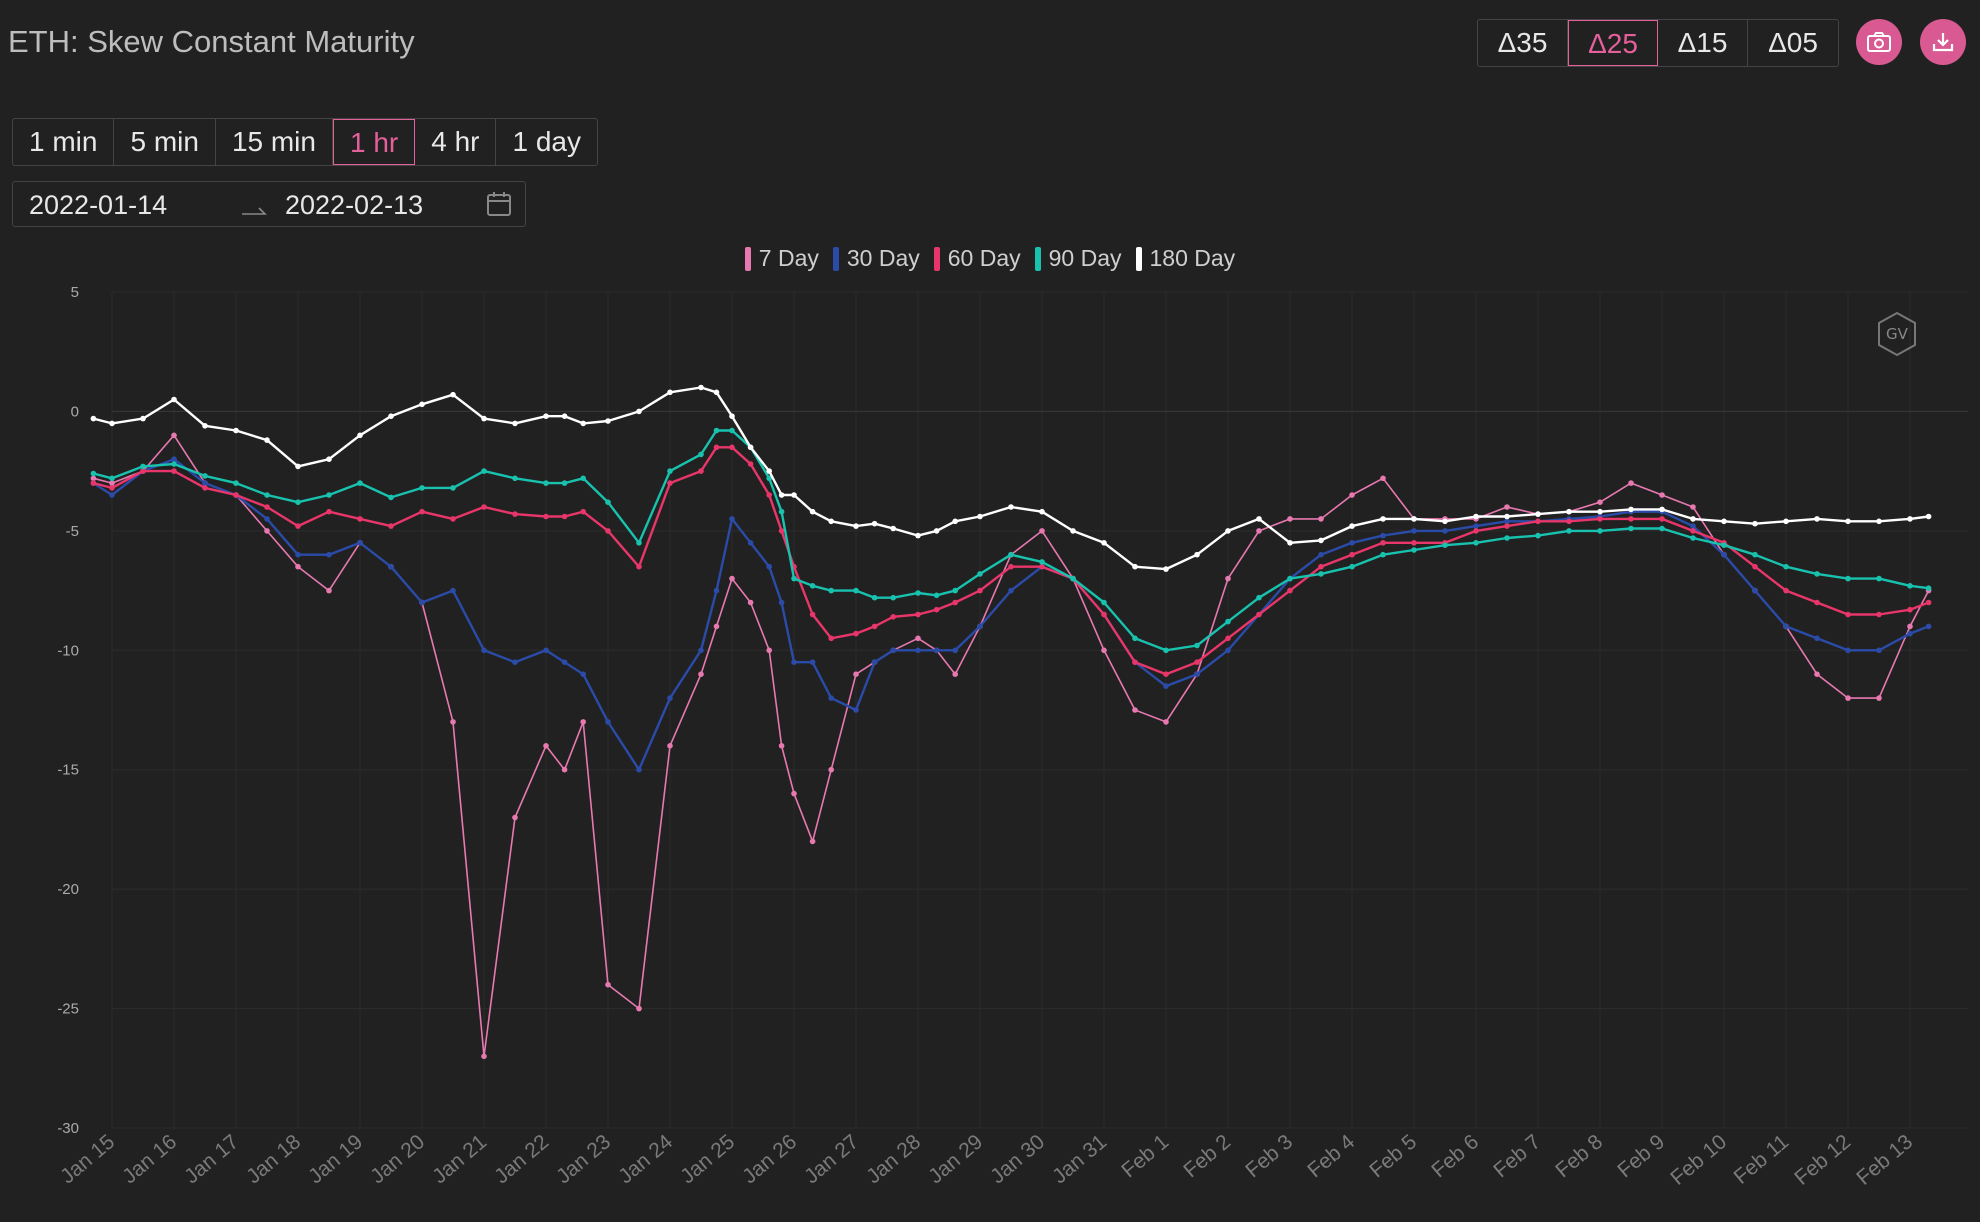 The width and height of the screenshot is (1980, 1222). I want to click on legend-item-60-day: 60 Day, so click(977, 258).